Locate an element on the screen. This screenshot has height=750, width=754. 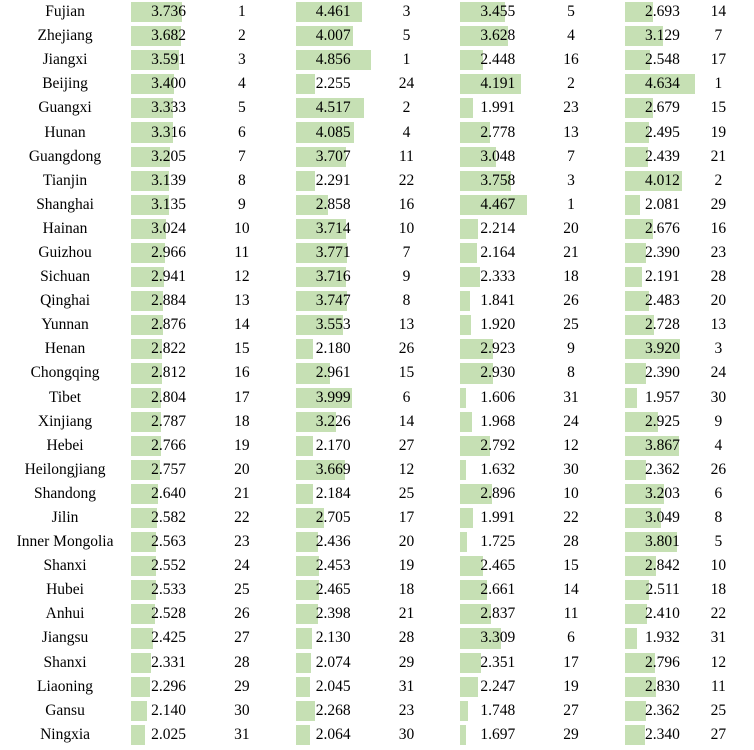
table-row: Liaoning 2.296 29 2.045 31 2.247 19 2.830 11 is located at coordinates (377, 687).